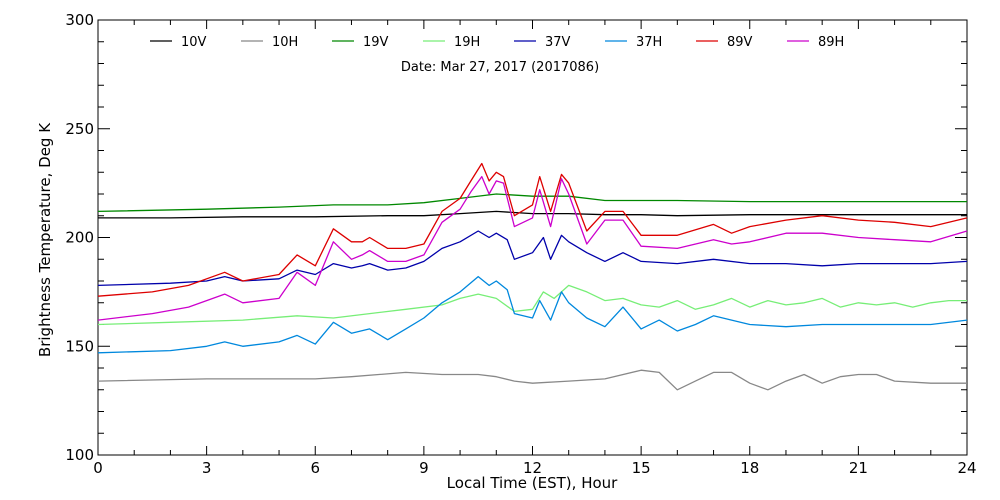  I want to click on series-line-19v, so click(532, 203).